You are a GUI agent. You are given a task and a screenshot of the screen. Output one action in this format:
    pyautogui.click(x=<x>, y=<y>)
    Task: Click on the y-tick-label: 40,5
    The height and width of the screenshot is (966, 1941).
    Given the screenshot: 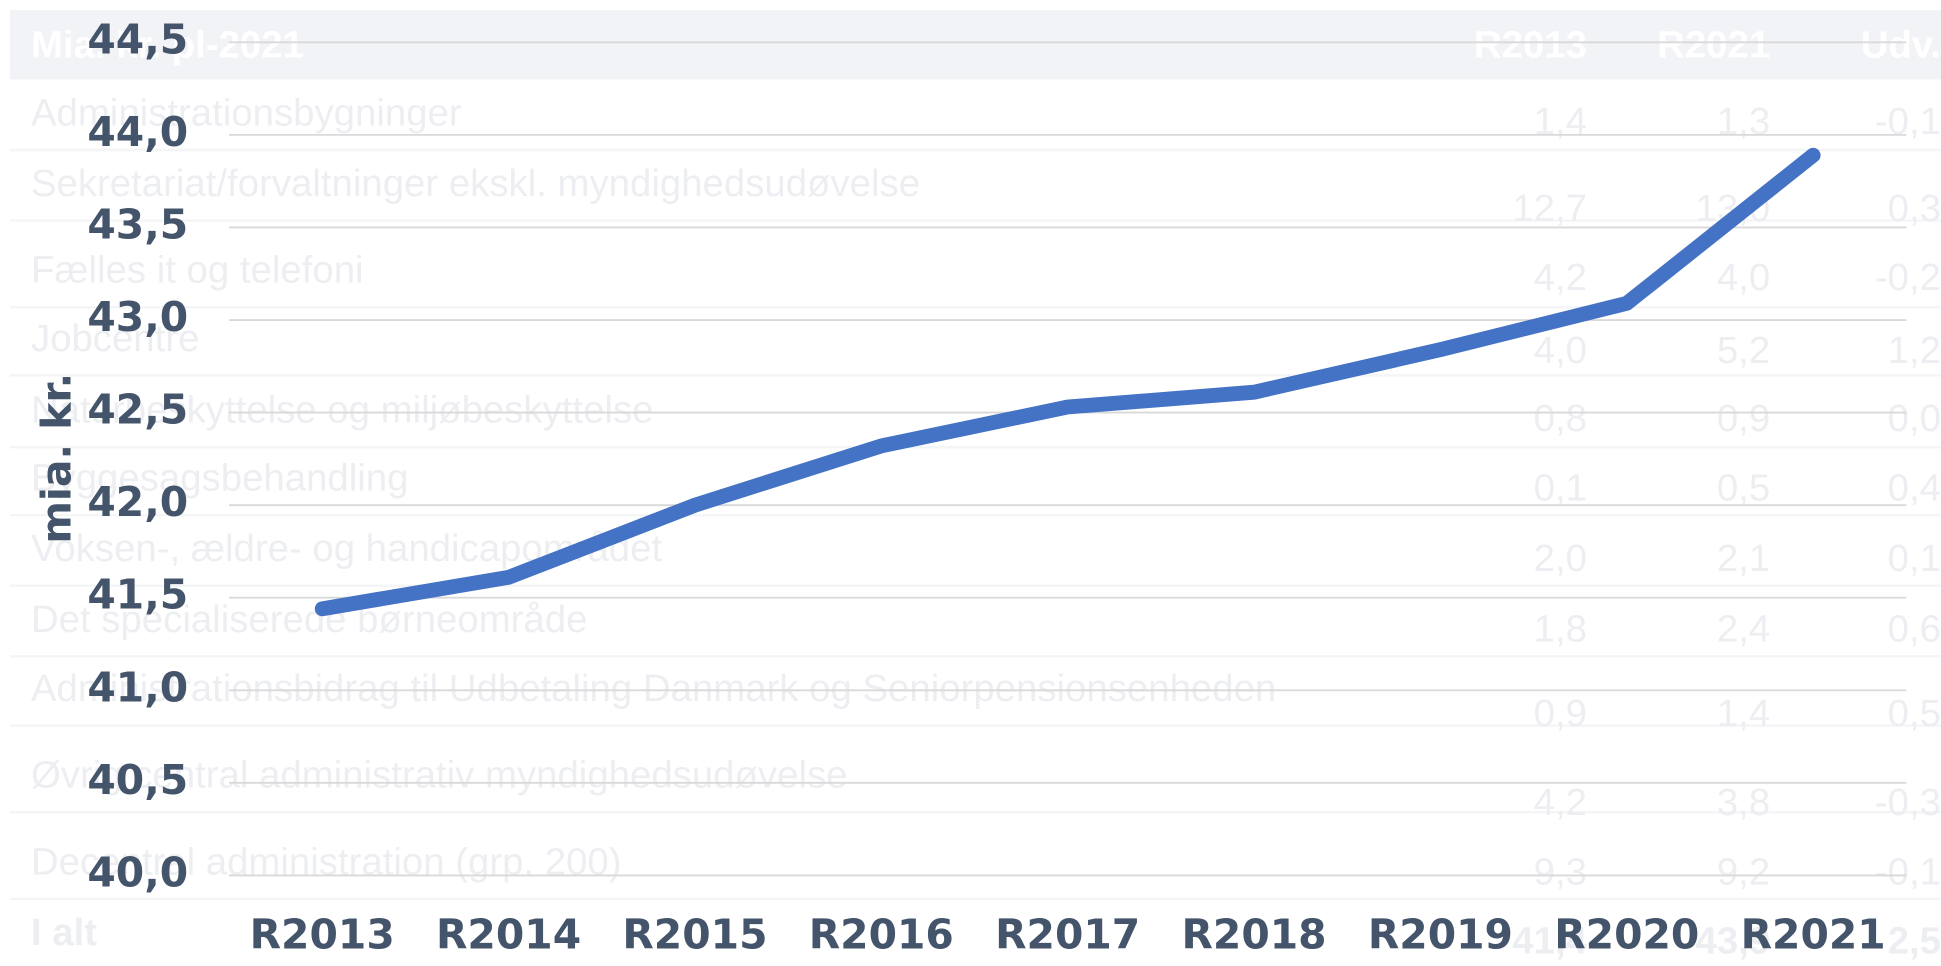 What is the action you would take?
    pyautogui.click(x=137, y=780)
    